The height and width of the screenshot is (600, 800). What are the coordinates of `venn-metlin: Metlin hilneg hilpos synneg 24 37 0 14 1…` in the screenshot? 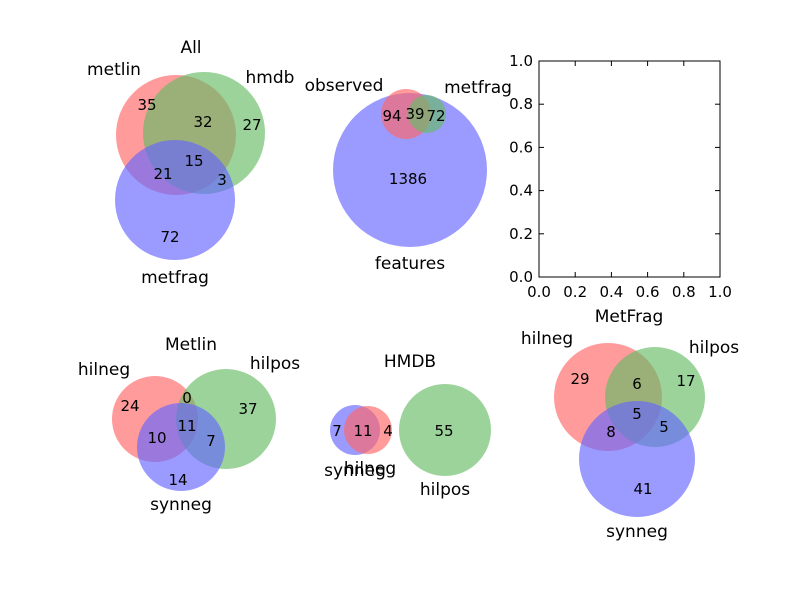 It's located at (189, 425).